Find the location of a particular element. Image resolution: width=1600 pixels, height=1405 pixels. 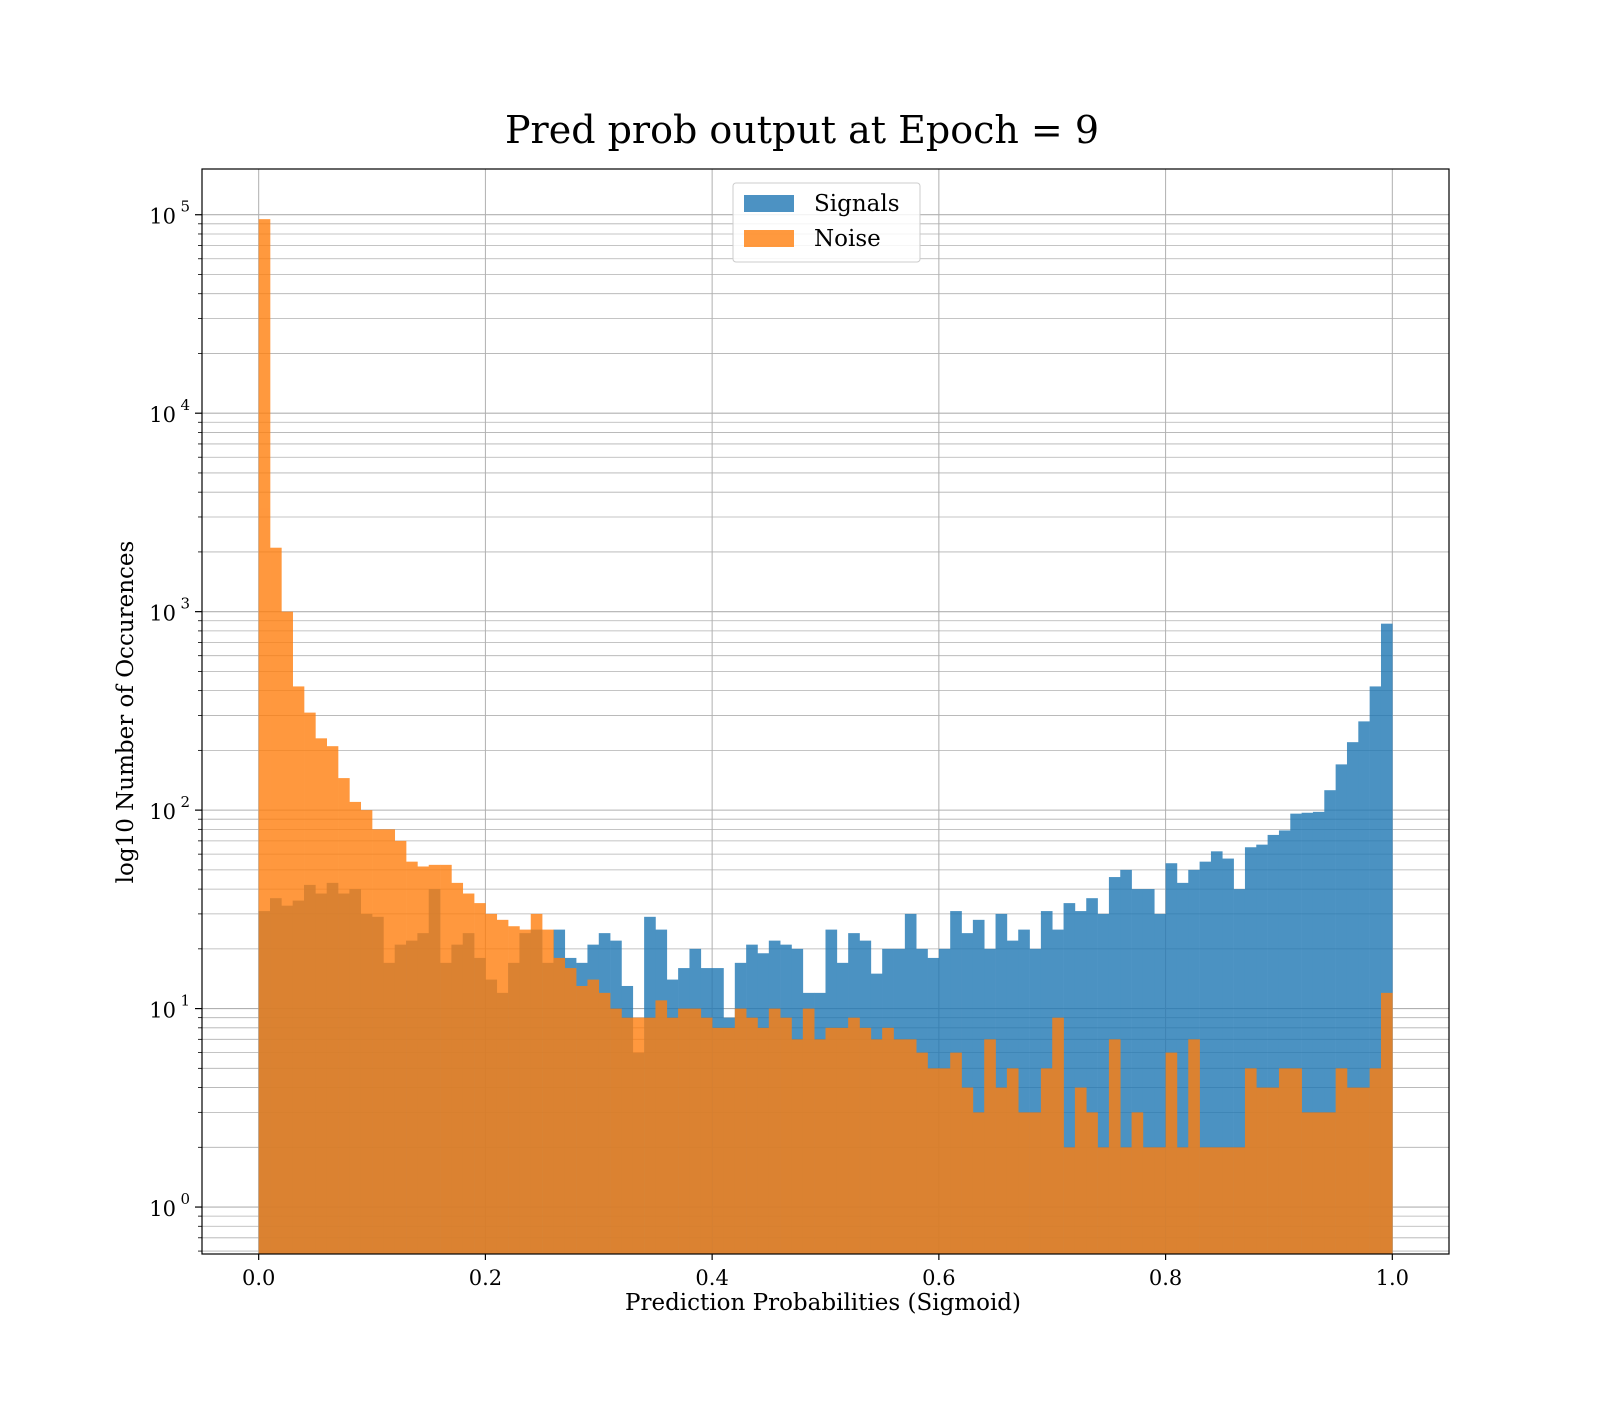

x-tick-label: 0.0 is located at coordinates (258, 1278).